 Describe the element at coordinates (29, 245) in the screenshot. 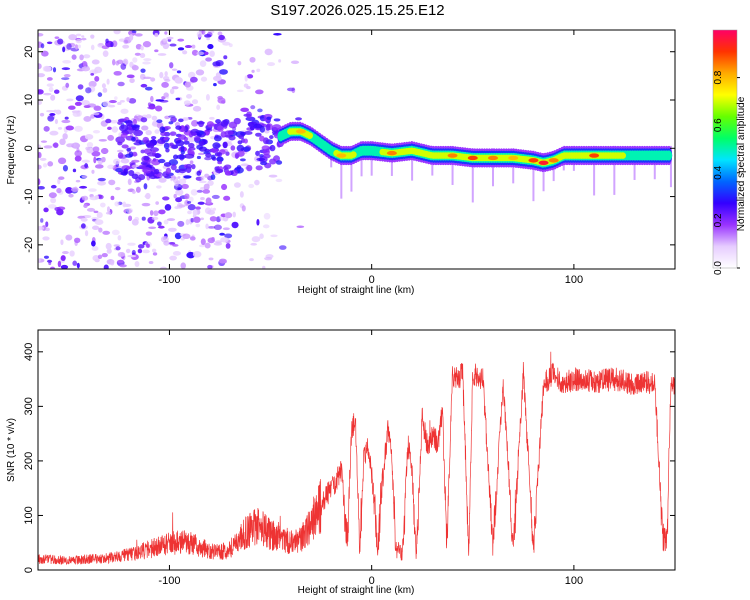

I see `y-tick-label: -20` at that location.